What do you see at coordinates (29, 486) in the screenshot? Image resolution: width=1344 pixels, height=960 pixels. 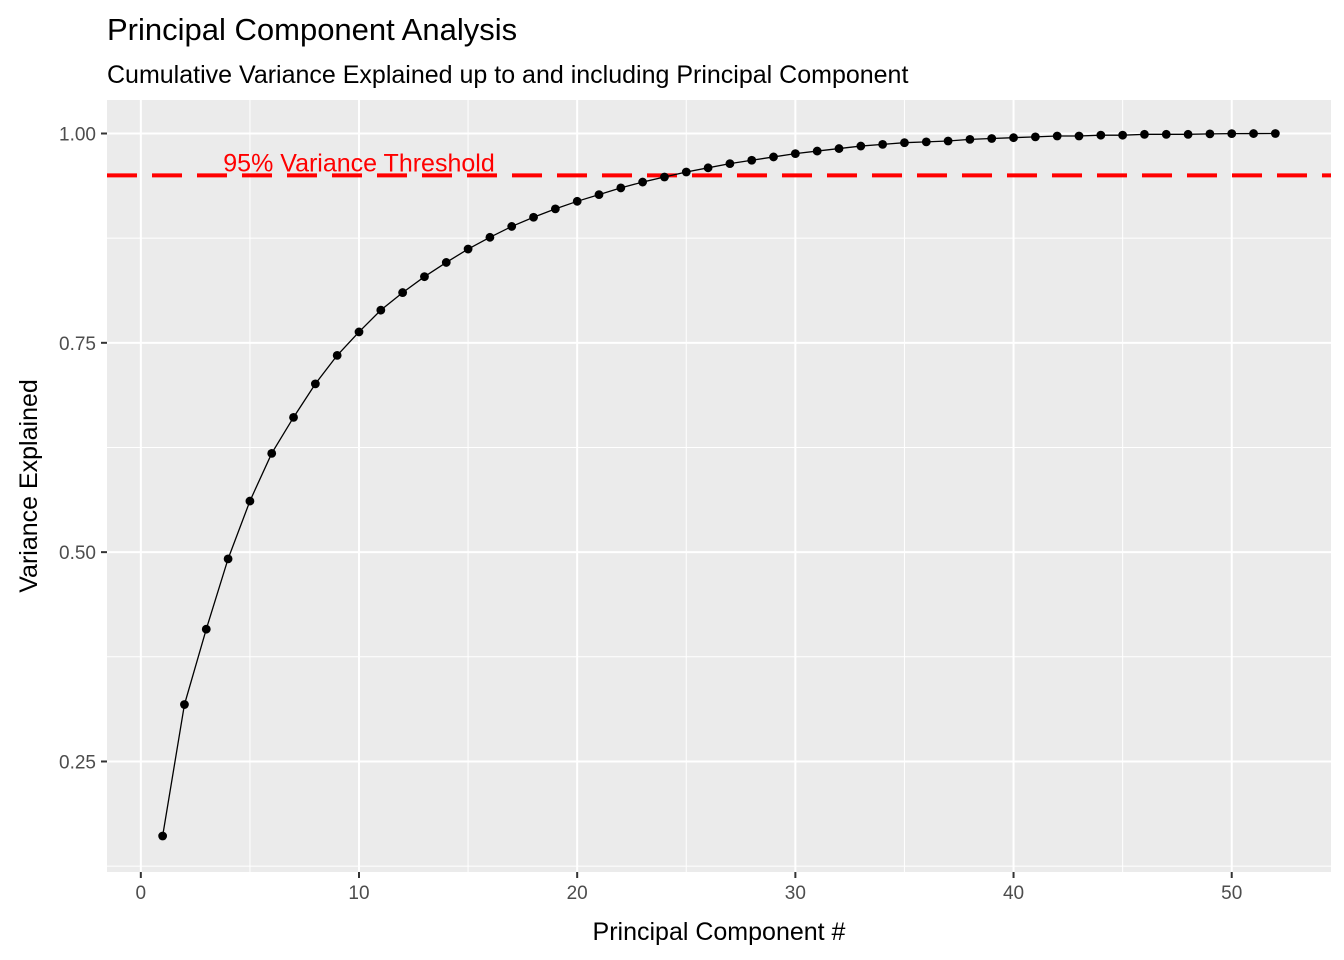 I see `y-axis-title: Variance Explained` at bounding box center [29, 486].